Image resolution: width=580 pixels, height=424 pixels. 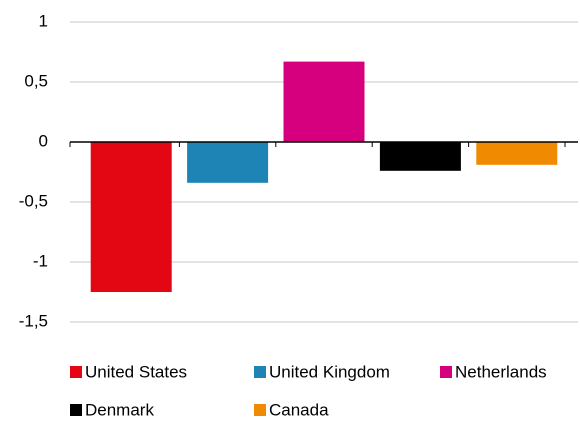 I want to click on y-tick-label: -1,5, so click(x=33, y=320).